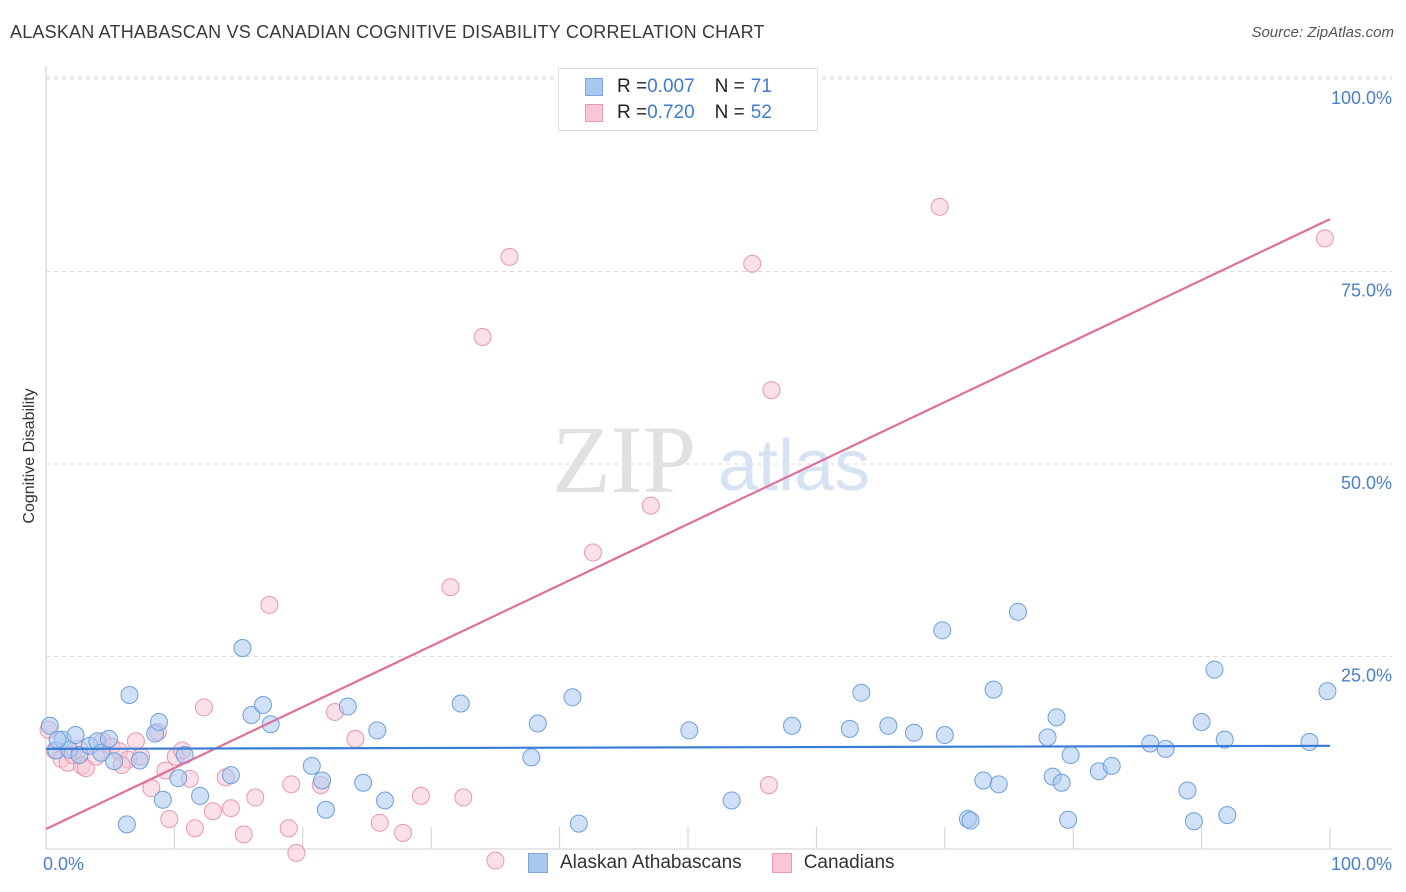 This screenshot has height=892, width=1406. I want to click on legend-item-canadians: Canadians, so click(833, 863).